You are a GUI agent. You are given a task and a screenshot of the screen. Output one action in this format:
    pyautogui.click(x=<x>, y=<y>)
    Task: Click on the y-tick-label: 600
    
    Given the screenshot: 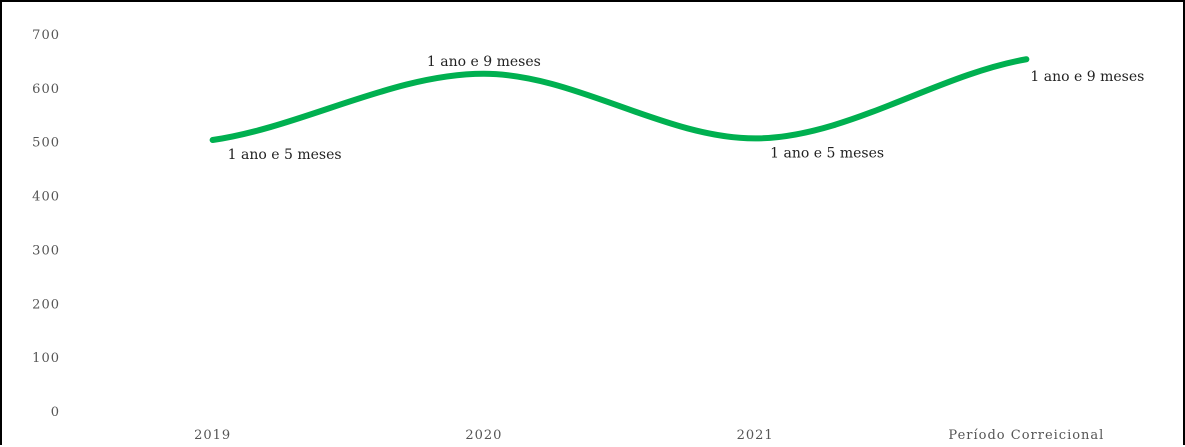 What is the action you would take?
    pyautogui.click(x=46, y=89)
    